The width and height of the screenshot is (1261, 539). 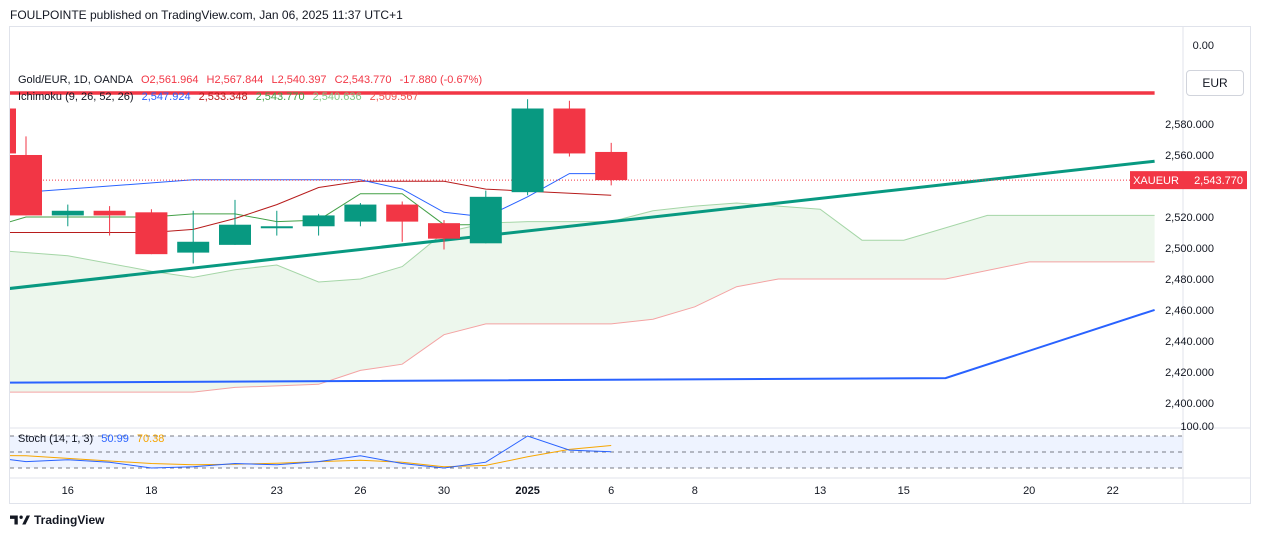 I want to click on time-axis-label: 26, so click(x=360, y=491).